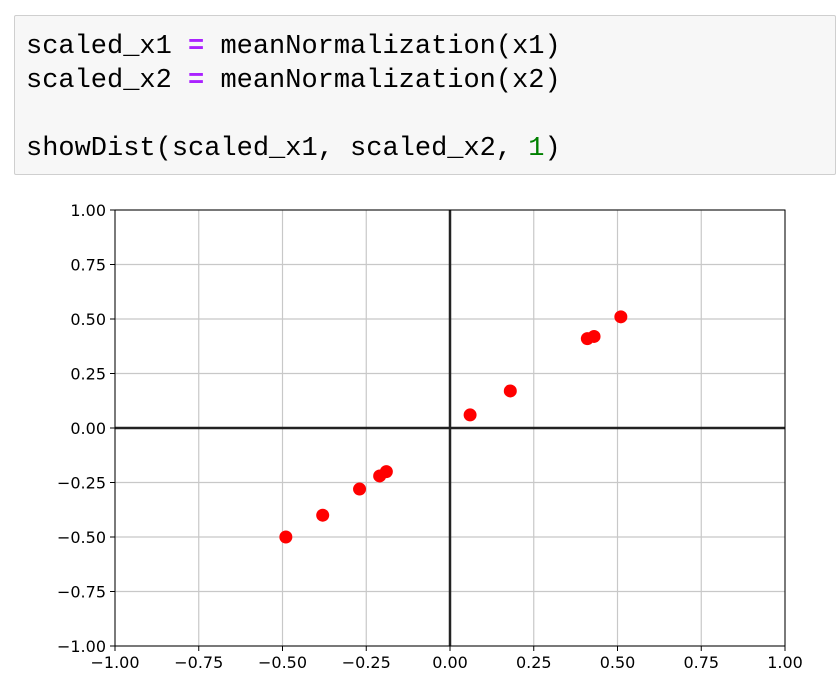  Describe the element at coordinates (81, 646) in the screenshot. I see `y-tick-label: −1.00` at that location.